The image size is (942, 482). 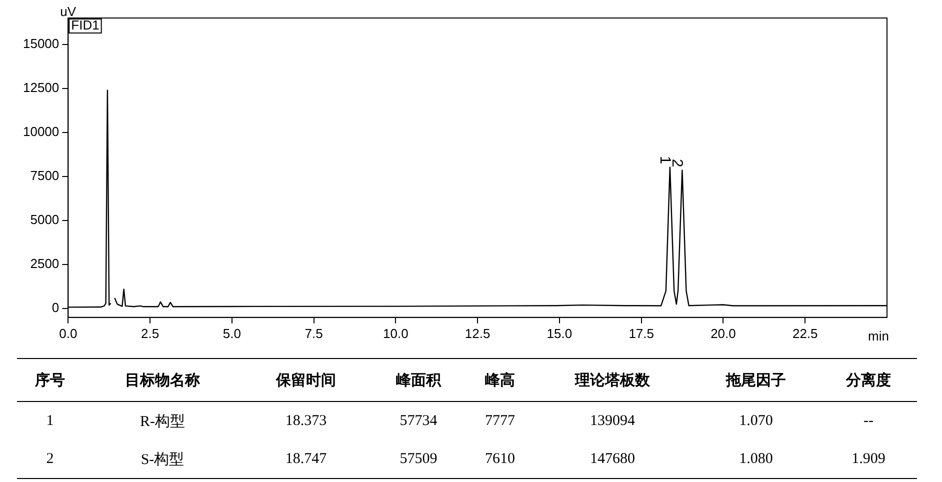 What do you see at coordinates (231, 333) in the screenshot?
I see `x-tick-label: 5.0` at bounding box center [231, 333].